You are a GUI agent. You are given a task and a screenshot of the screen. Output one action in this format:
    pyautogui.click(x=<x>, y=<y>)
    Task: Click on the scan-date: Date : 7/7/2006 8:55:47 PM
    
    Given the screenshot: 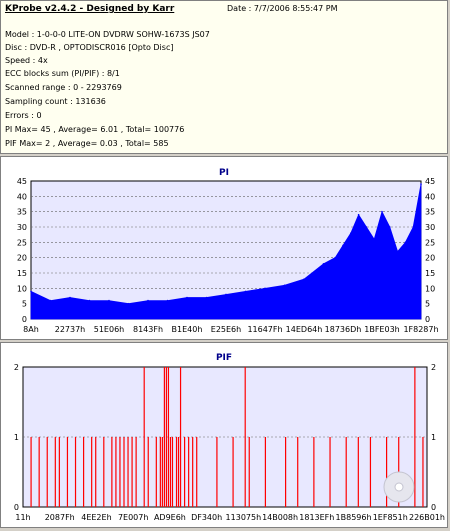 What is the action you would take?
    pyautogui.click(x=282, y=8)
    